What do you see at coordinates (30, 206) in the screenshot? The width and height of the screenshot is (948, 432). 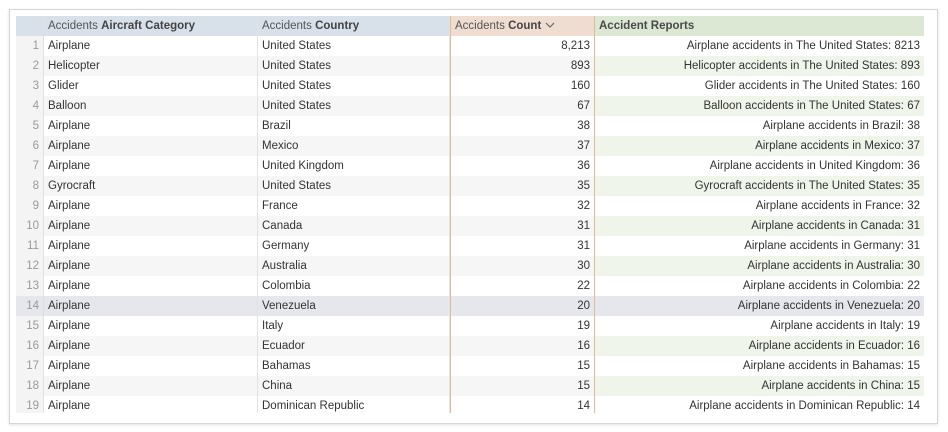 I see `row-number: 9` at bounding box center [30, 206].